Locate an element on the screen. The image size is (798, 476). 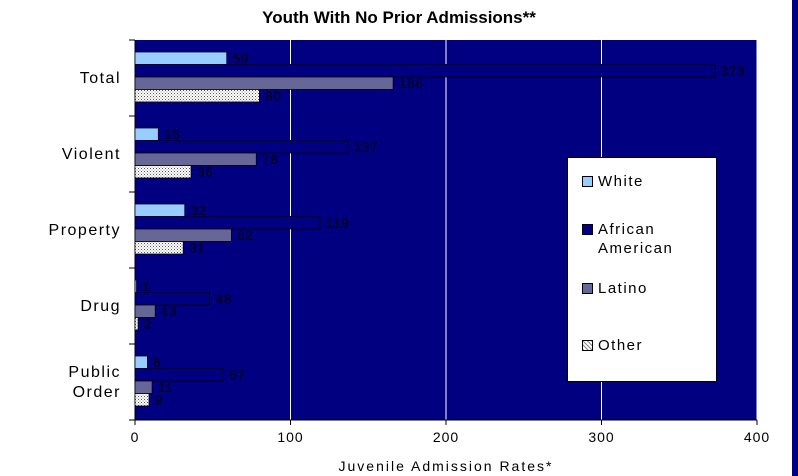
page-edge-strip is located at coordinates (795, 238).